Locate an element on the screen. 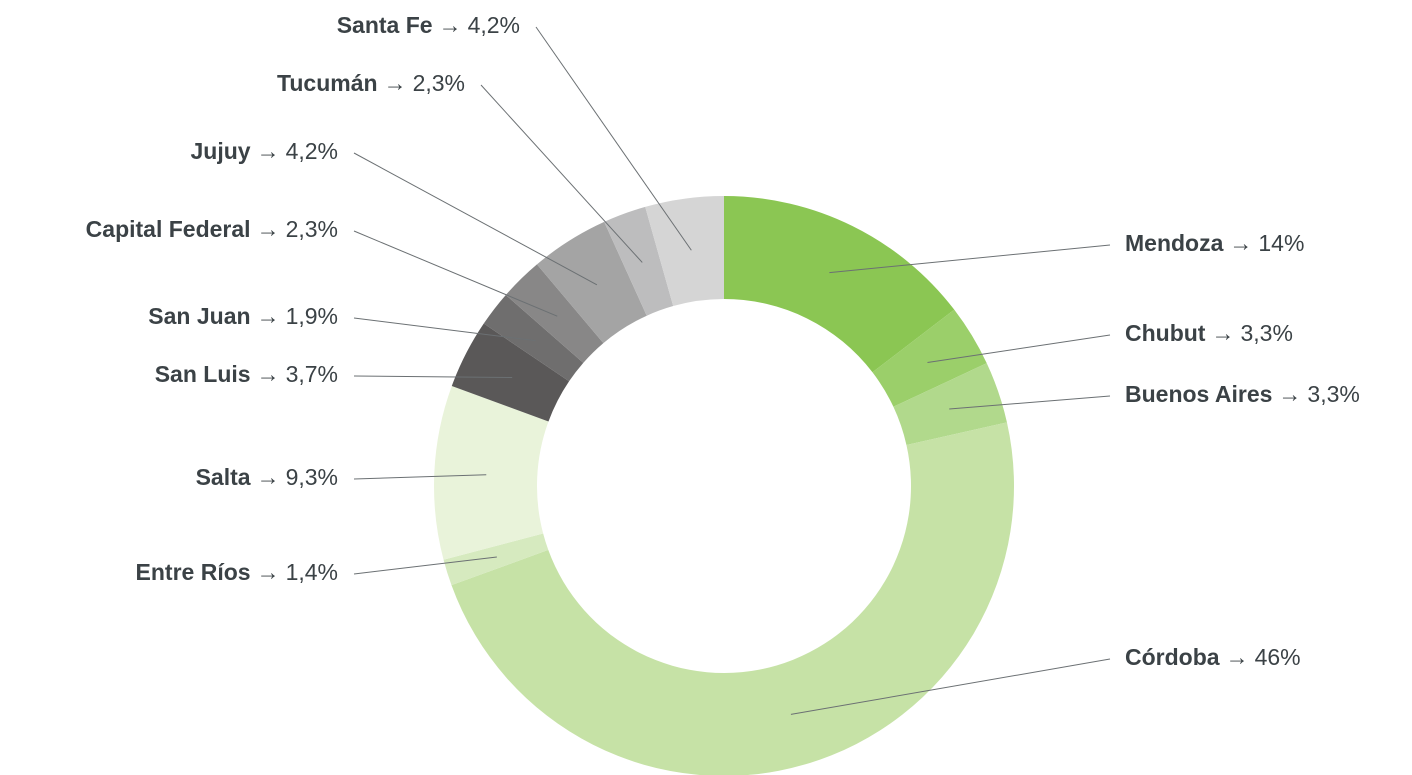 This screenshot has width=1412, height=775. slice-name: Córdoba is located at coordinates (1172, 657).